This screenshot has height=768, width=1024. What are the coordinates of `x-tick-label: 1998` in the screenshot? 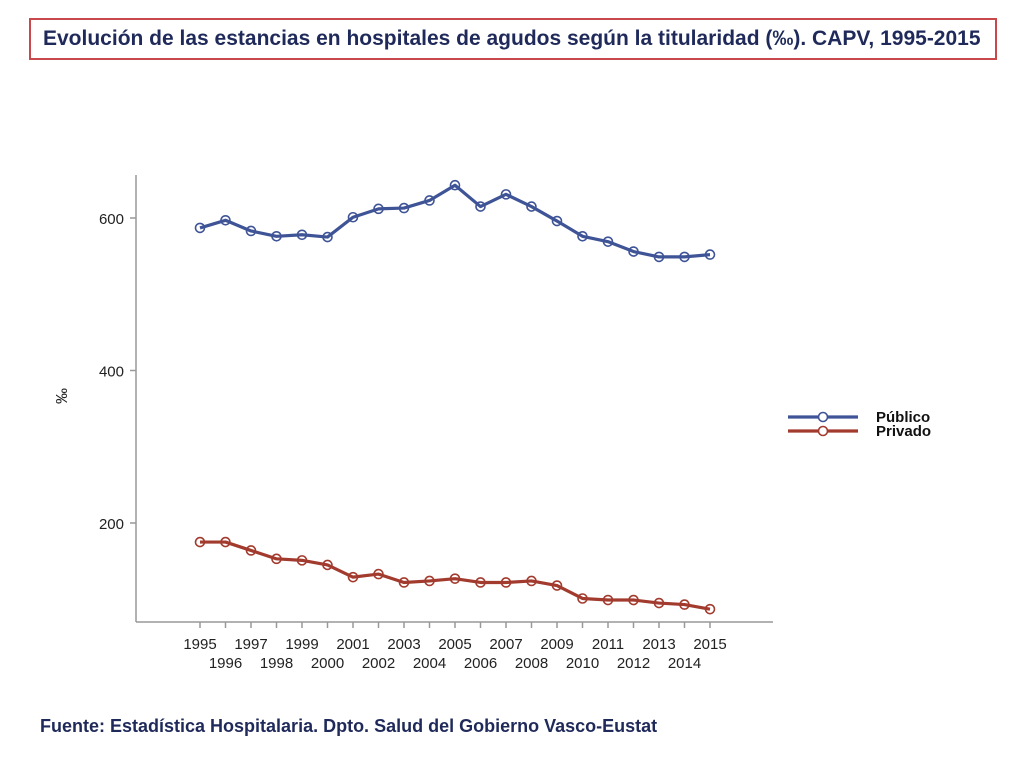 It's located at (276, 663).